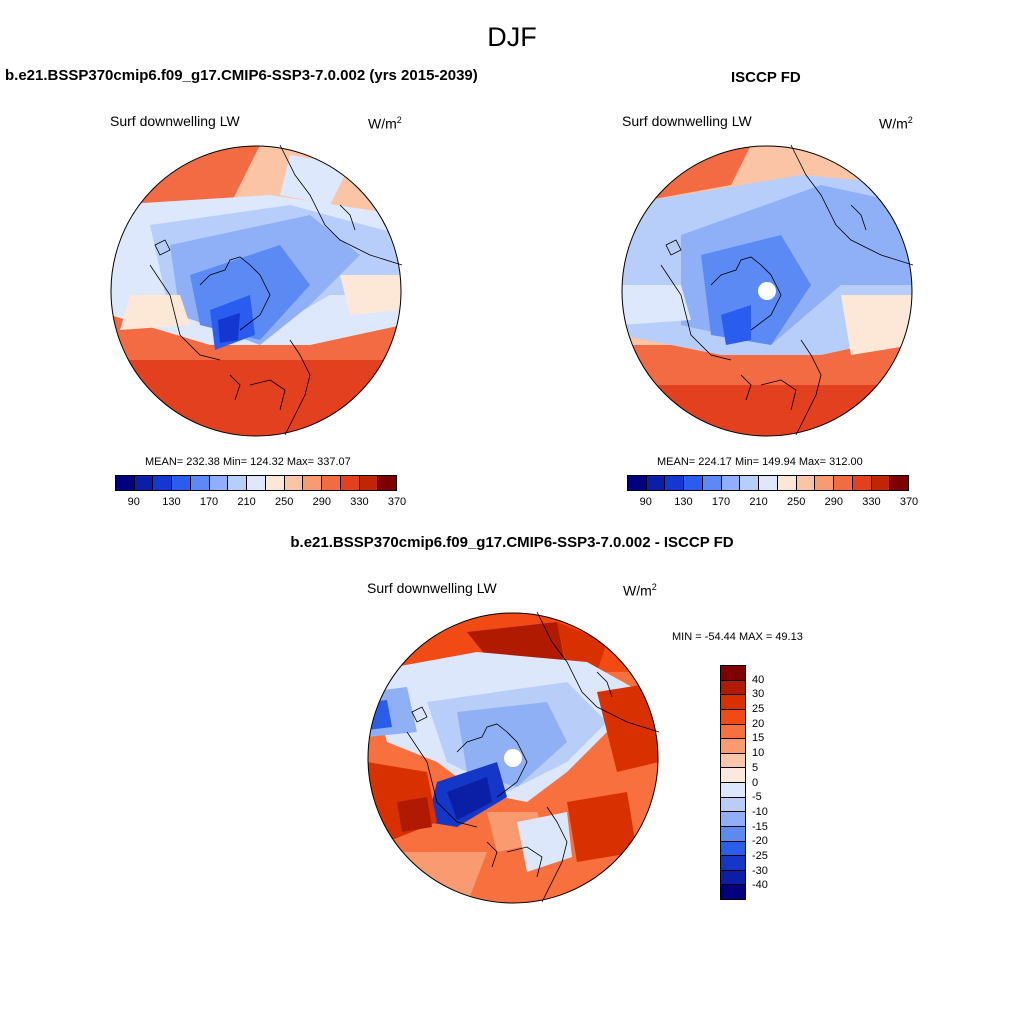 The image size is (1024, 1024). I want to click on colorbar-tick-label: -20, so click(760, 841).